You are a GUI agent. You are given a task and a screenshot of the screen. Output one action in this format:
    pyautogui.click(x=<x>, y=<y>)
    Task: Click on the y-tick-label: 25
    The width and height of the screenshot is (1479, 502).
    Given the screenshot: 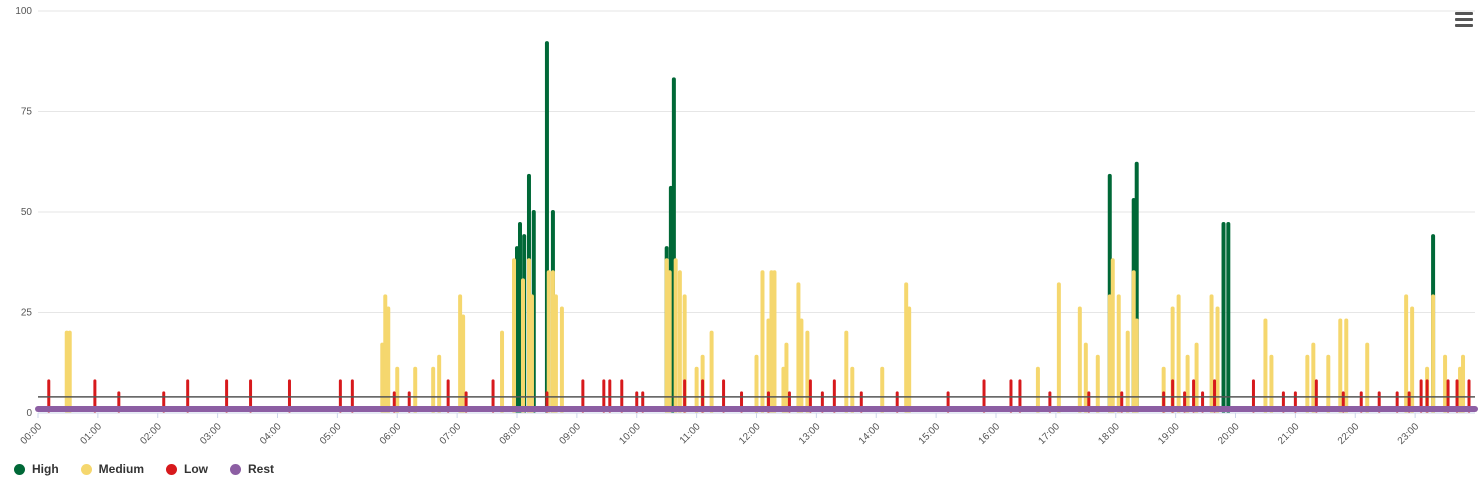 What is the action you would take?
    pyautogui.click(x=27, y=313)
    